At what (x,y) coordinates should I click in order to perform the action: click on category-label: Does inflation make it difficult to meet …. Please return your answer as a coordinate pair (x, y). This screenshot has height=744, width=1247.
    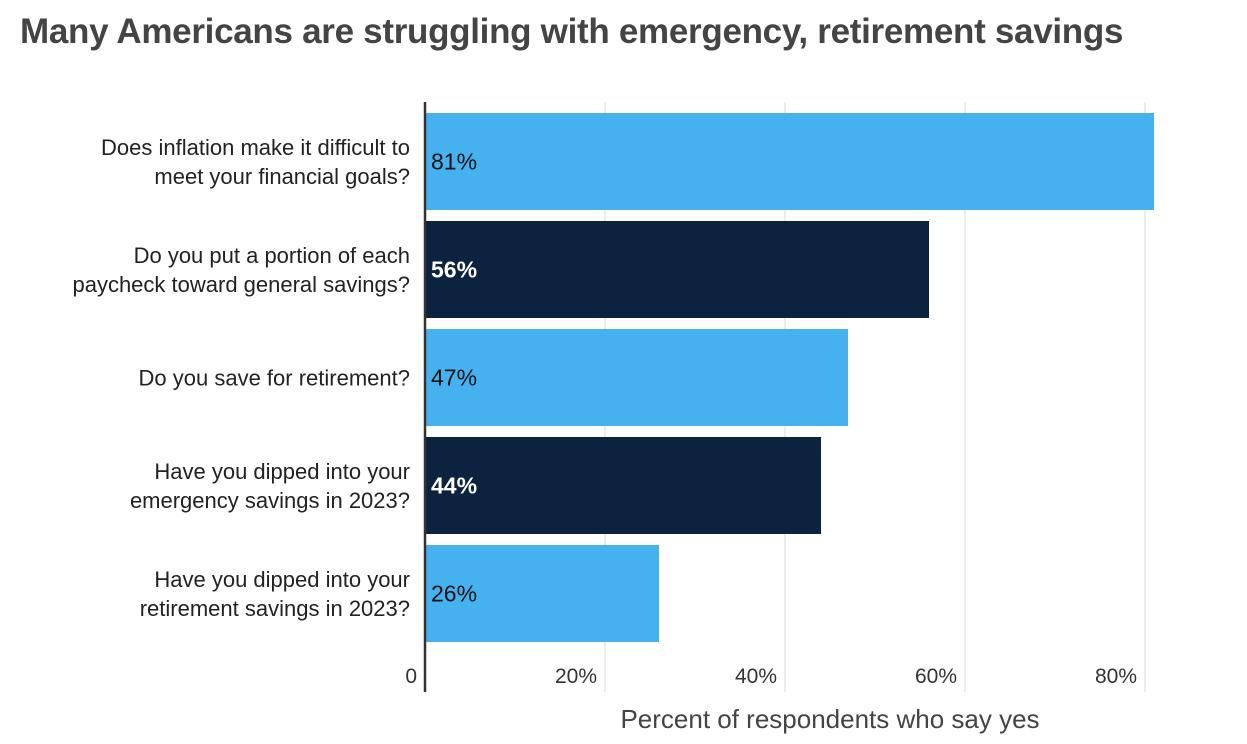
    Looking at the image, I should click on (255, 162).